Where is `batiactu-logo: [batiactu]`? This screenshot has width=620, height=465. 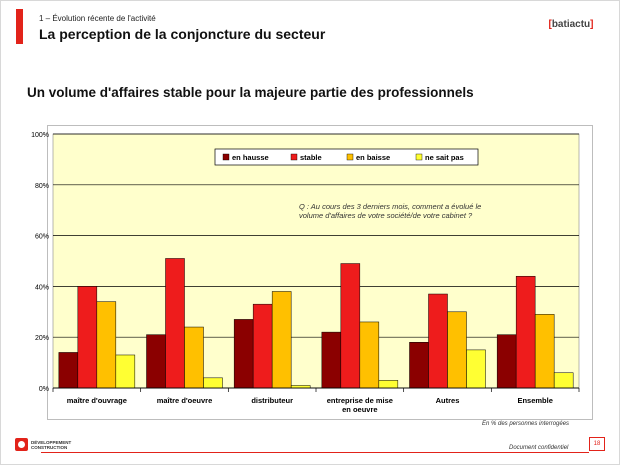
batiactu-logo: [batiactu] is located at coordinates (571, 24).